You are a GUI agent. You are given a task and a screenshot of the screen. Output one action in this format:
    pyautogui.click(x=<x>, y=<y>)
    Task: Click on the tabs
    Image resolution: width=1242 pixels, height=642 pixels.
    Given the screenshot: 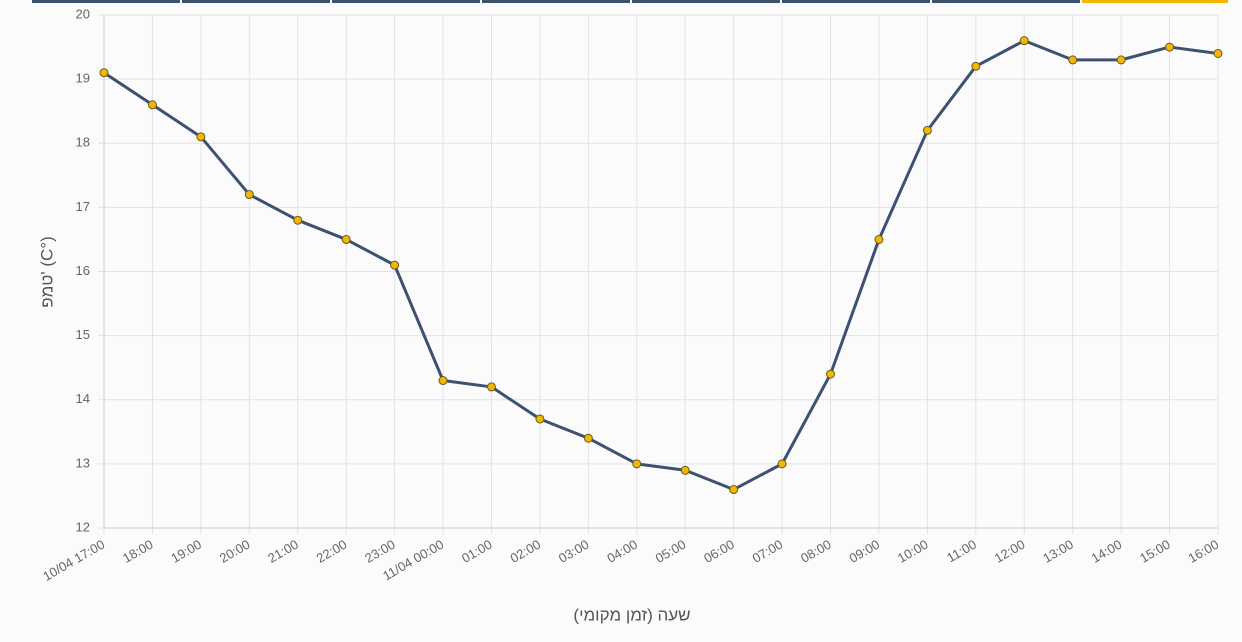 What is the action you would take?
    pyautogui.click(x=630, y=1)
    